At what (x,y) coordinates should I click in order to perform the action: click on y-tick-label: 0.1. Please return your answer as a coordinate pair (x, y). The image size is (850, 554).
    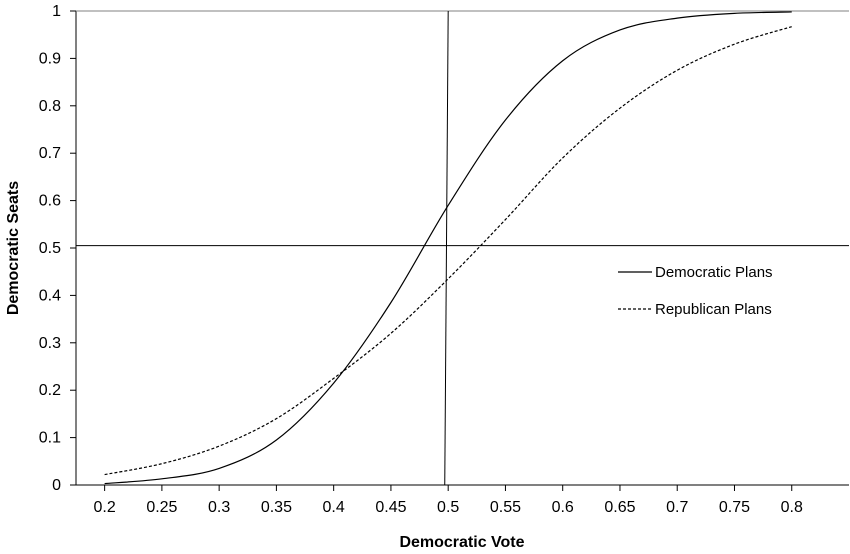
    Looking at the image, I should click on (50, 438).